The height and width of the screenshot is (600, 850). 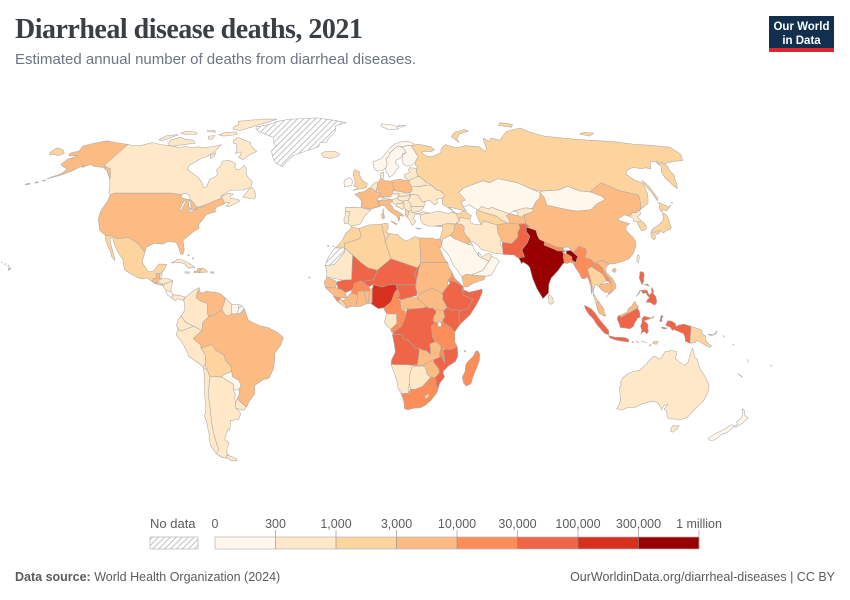 I want to click on svg-text: 1,000, so click(x=335, y=524).